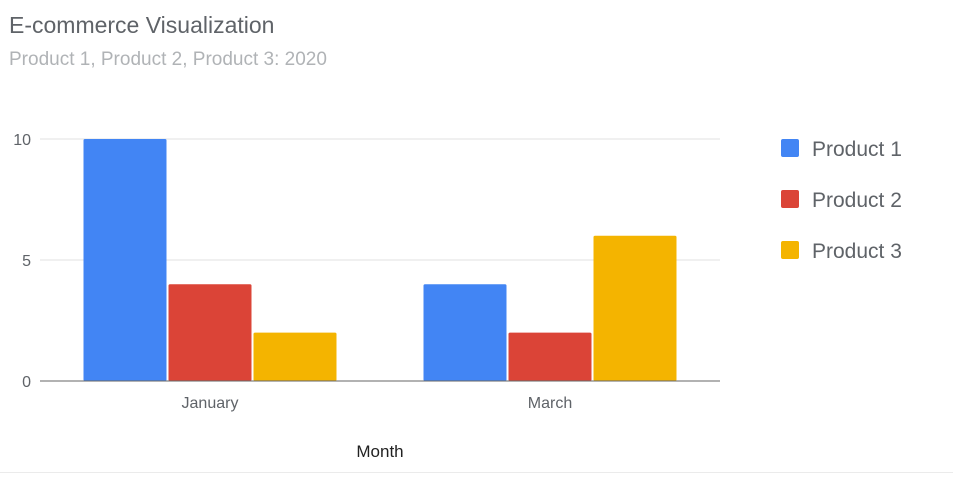  Describe the element at coordinates (379, 451) in the screenshot. I see `x-axis-title: Month` at that location.